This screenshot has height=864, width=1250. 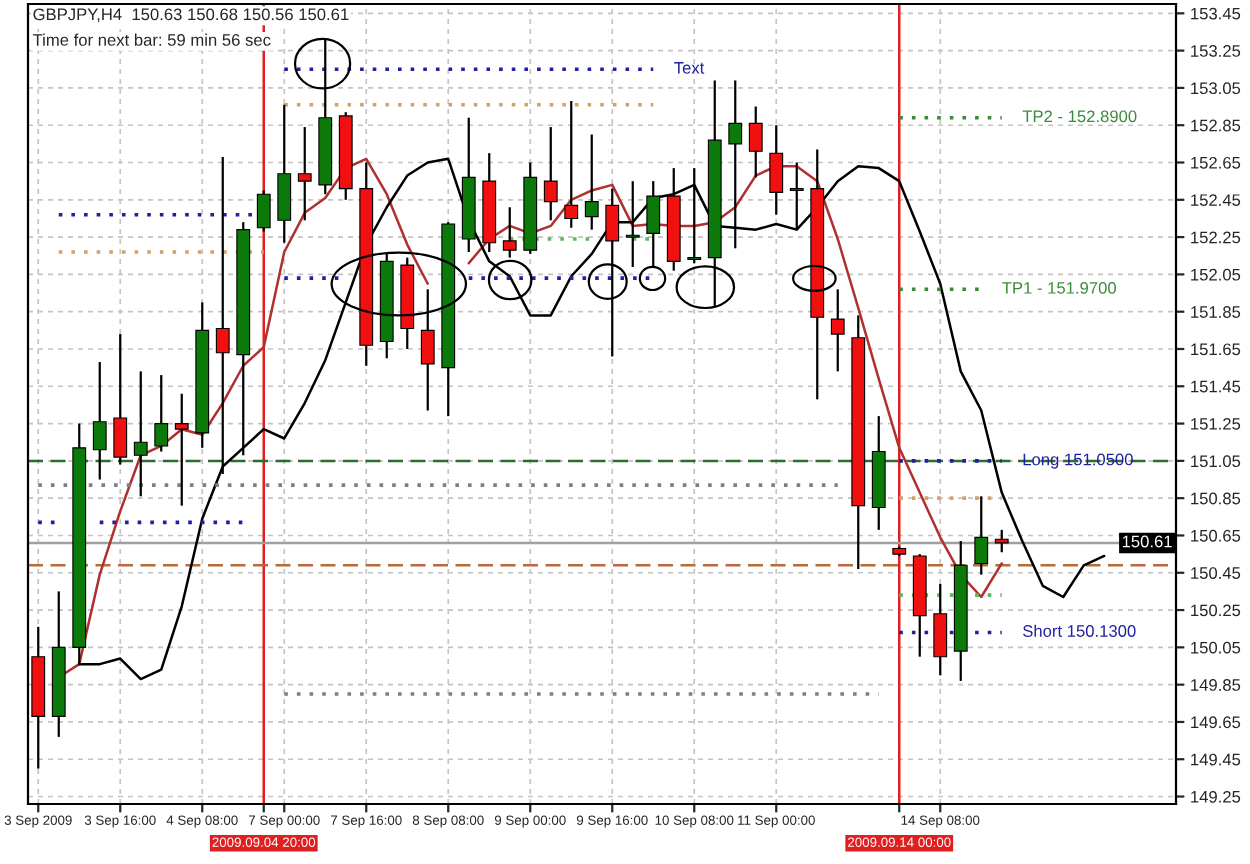 I want to click on y-tick-label: 151.85, so click(x=1216, y=312).